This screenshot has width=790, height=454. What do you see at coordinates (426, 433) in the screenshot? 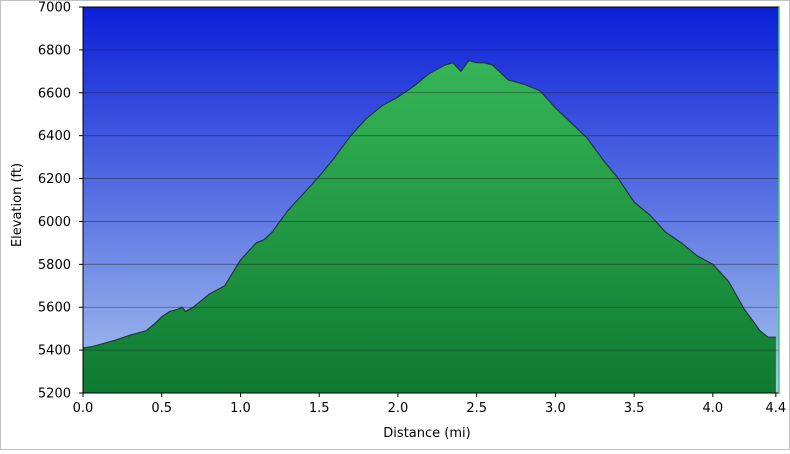
I see `x-axis-label: Distance (mi)` at bounding box center [426, 433].